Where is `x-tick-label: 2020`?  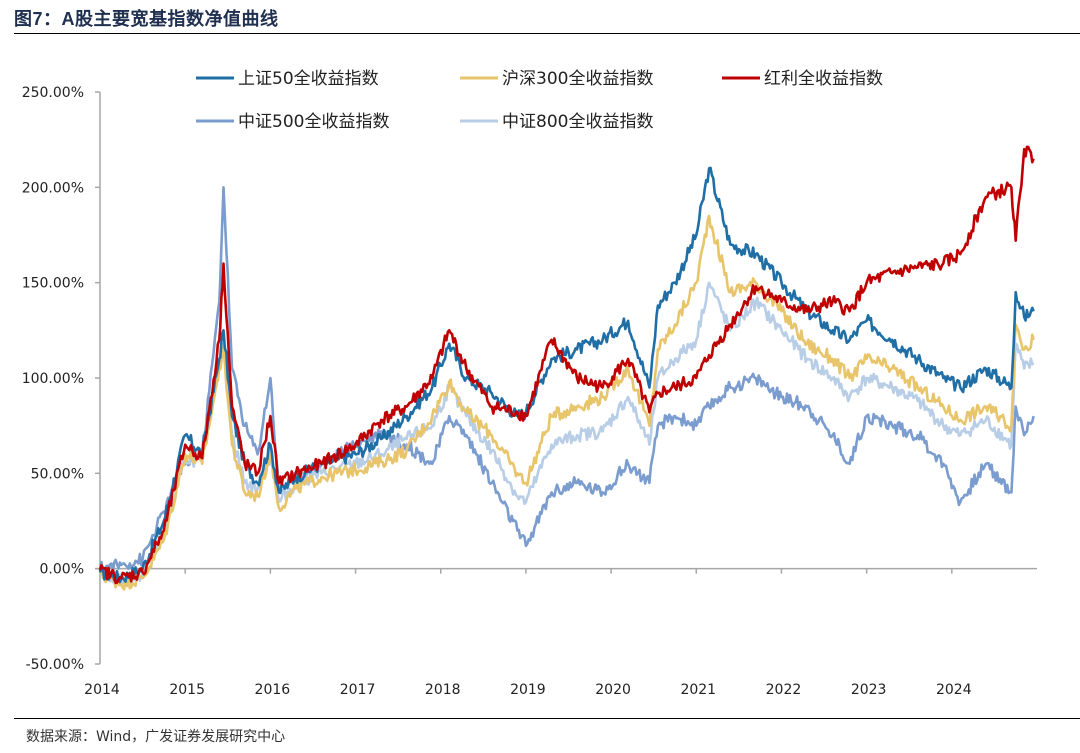 x-tick-label: 2020 is located at coordinates (613, 690).